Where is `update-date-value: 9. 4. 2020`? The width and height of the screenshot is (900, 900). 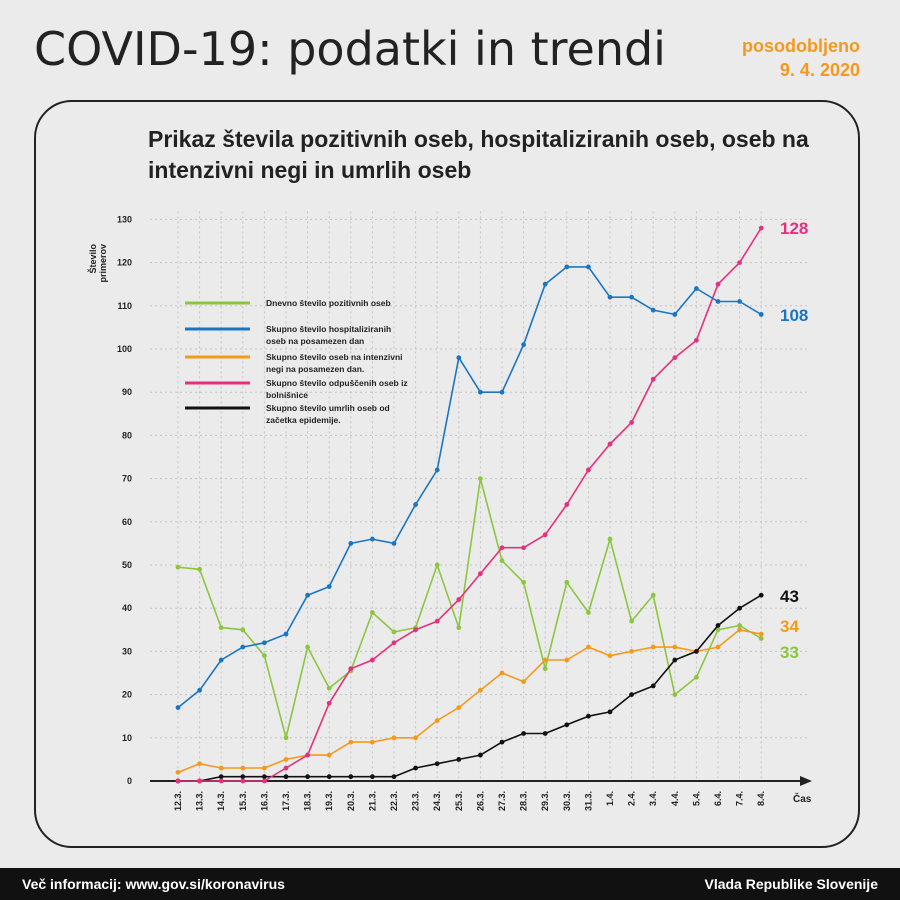
update-date-value: 9. 4. 2020 is located at coordinates (819, 70).